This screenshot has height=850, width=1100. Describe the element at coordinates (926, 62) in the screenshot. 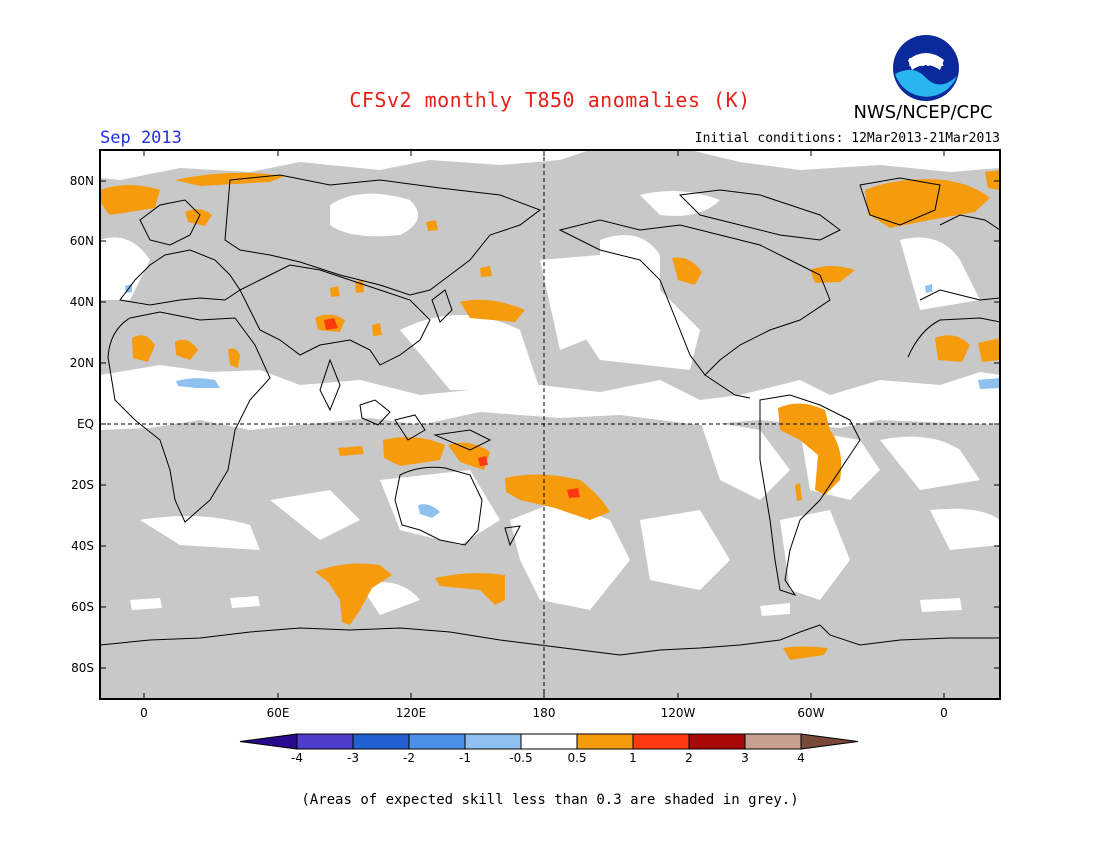

I see `logo-text: NOAA` at that location.